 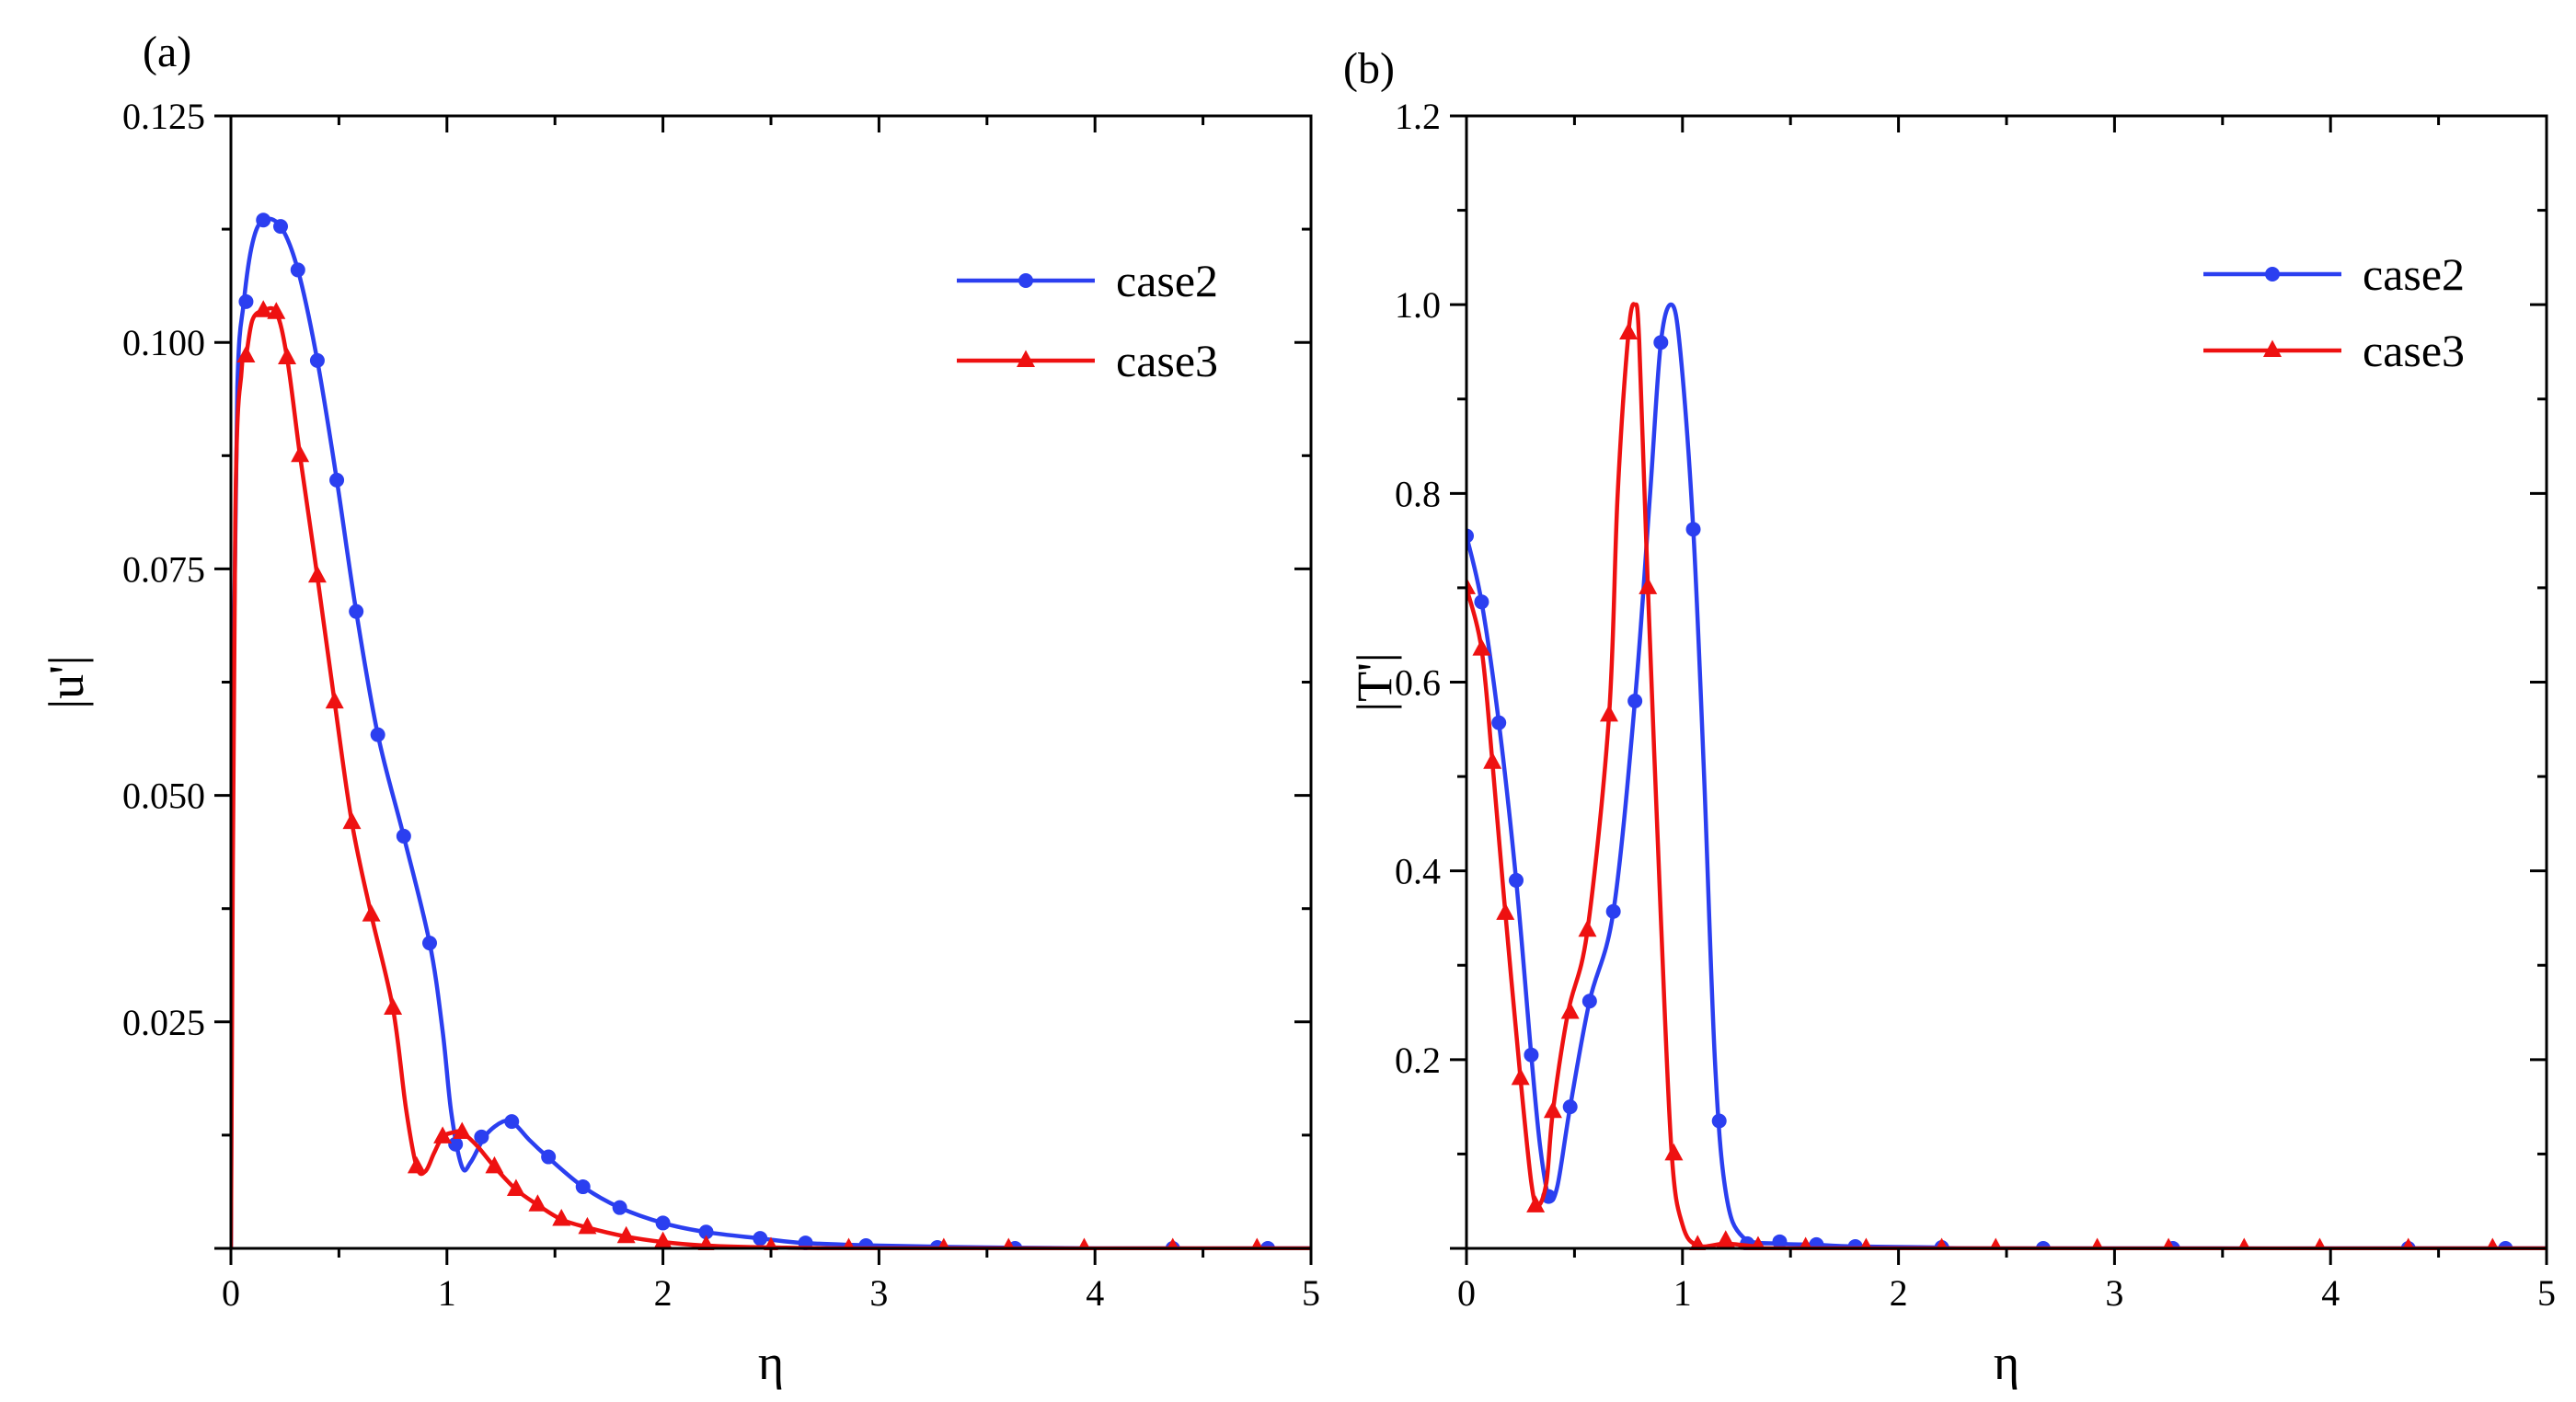 What do you see at coordinates (1087, 320) in the screenshot?
I see `legend: case2 case3` at bounding box center [1087, 320].